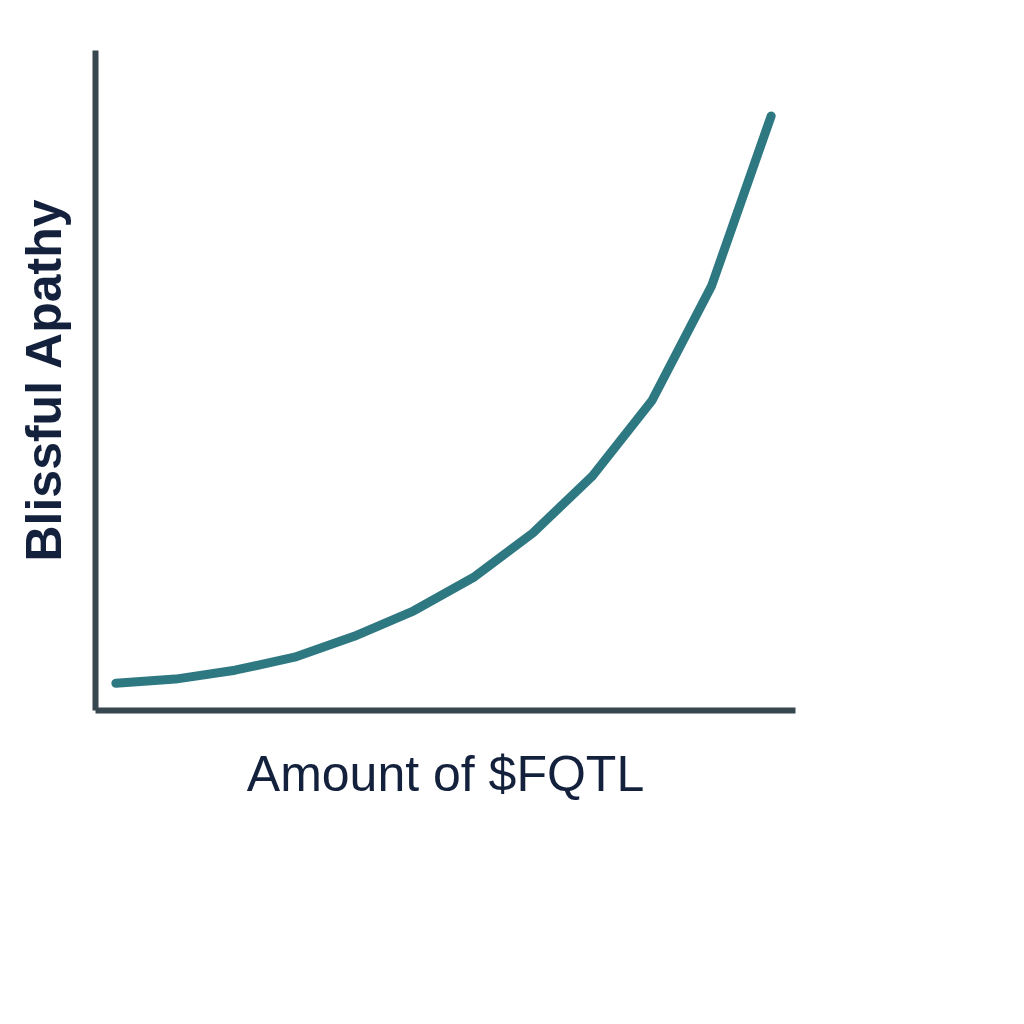 The image size is (1024, 1024). I want to click on y-axis-title: Blissful Apathy, so click(43, 380).